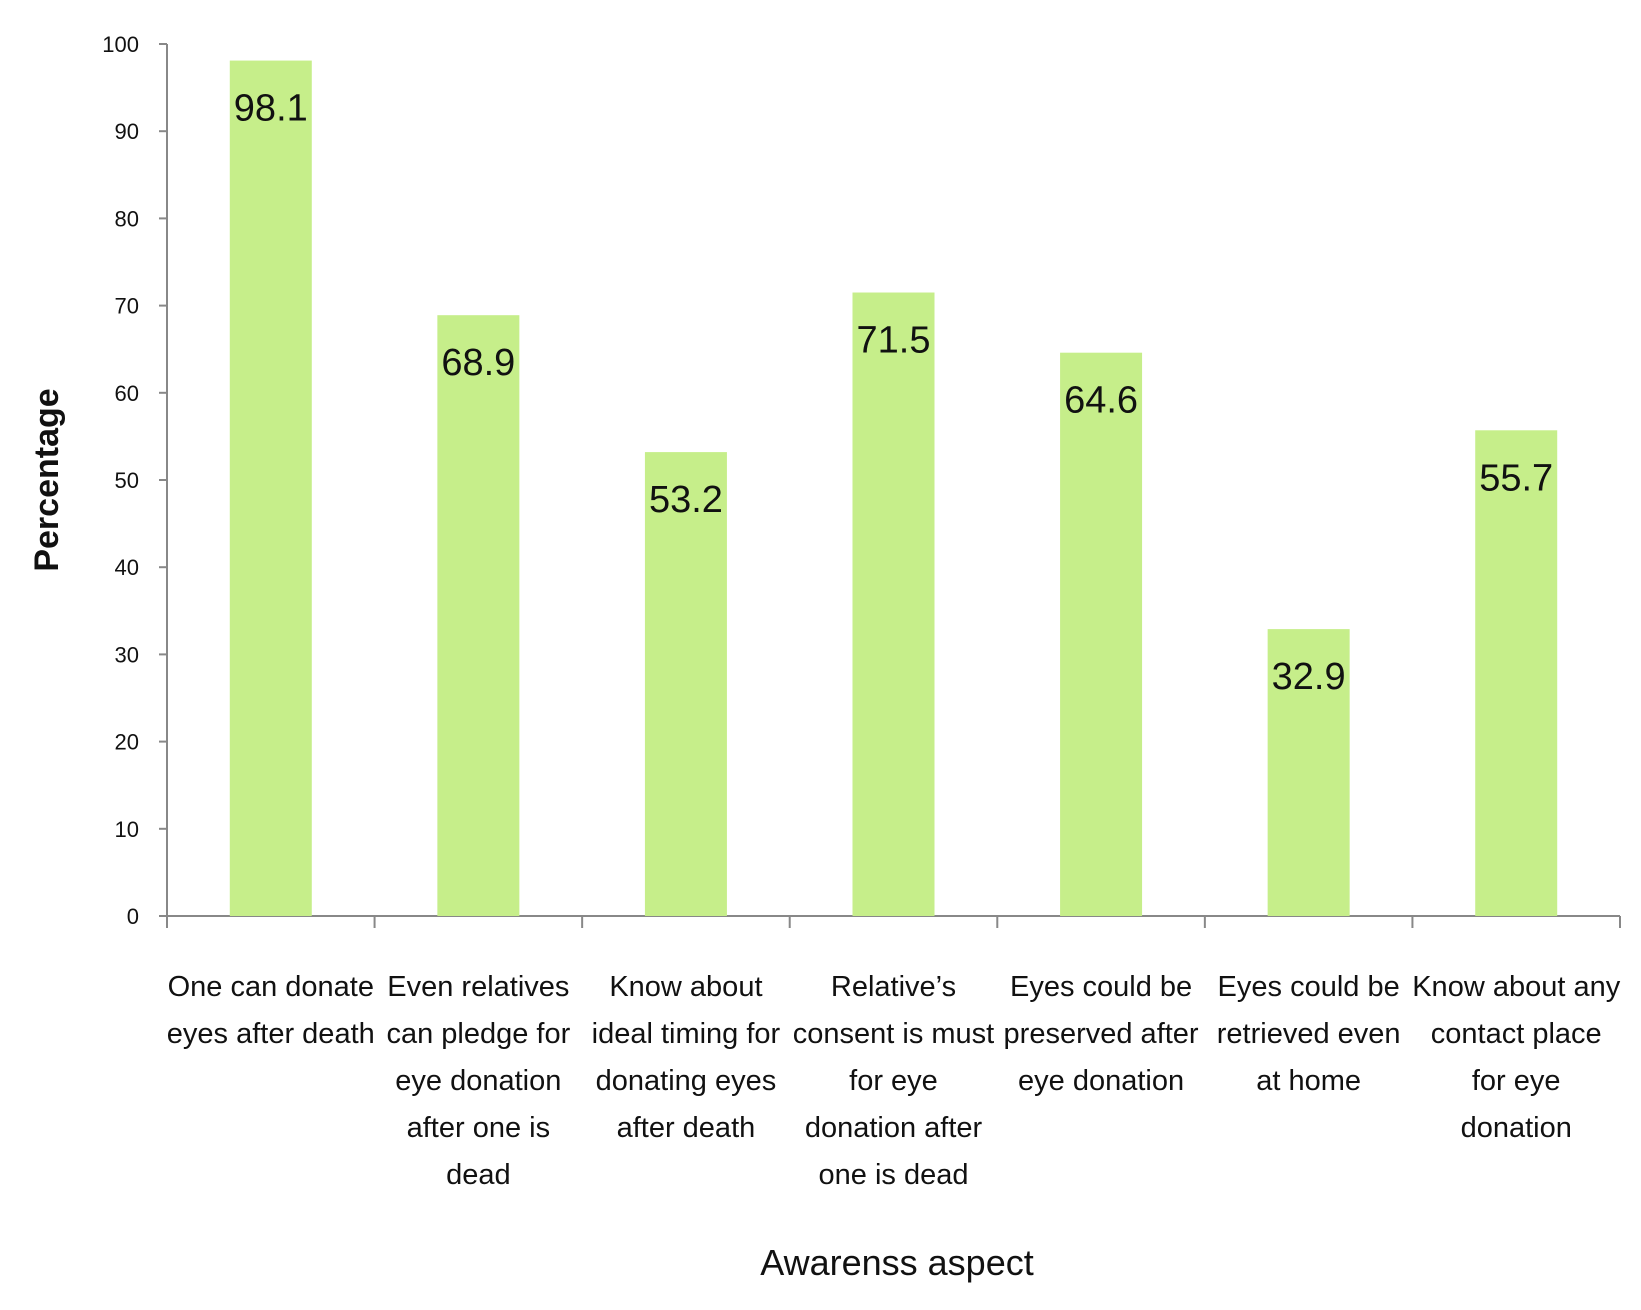  I want to click on y-tick-label: 30, so click(127, 654).